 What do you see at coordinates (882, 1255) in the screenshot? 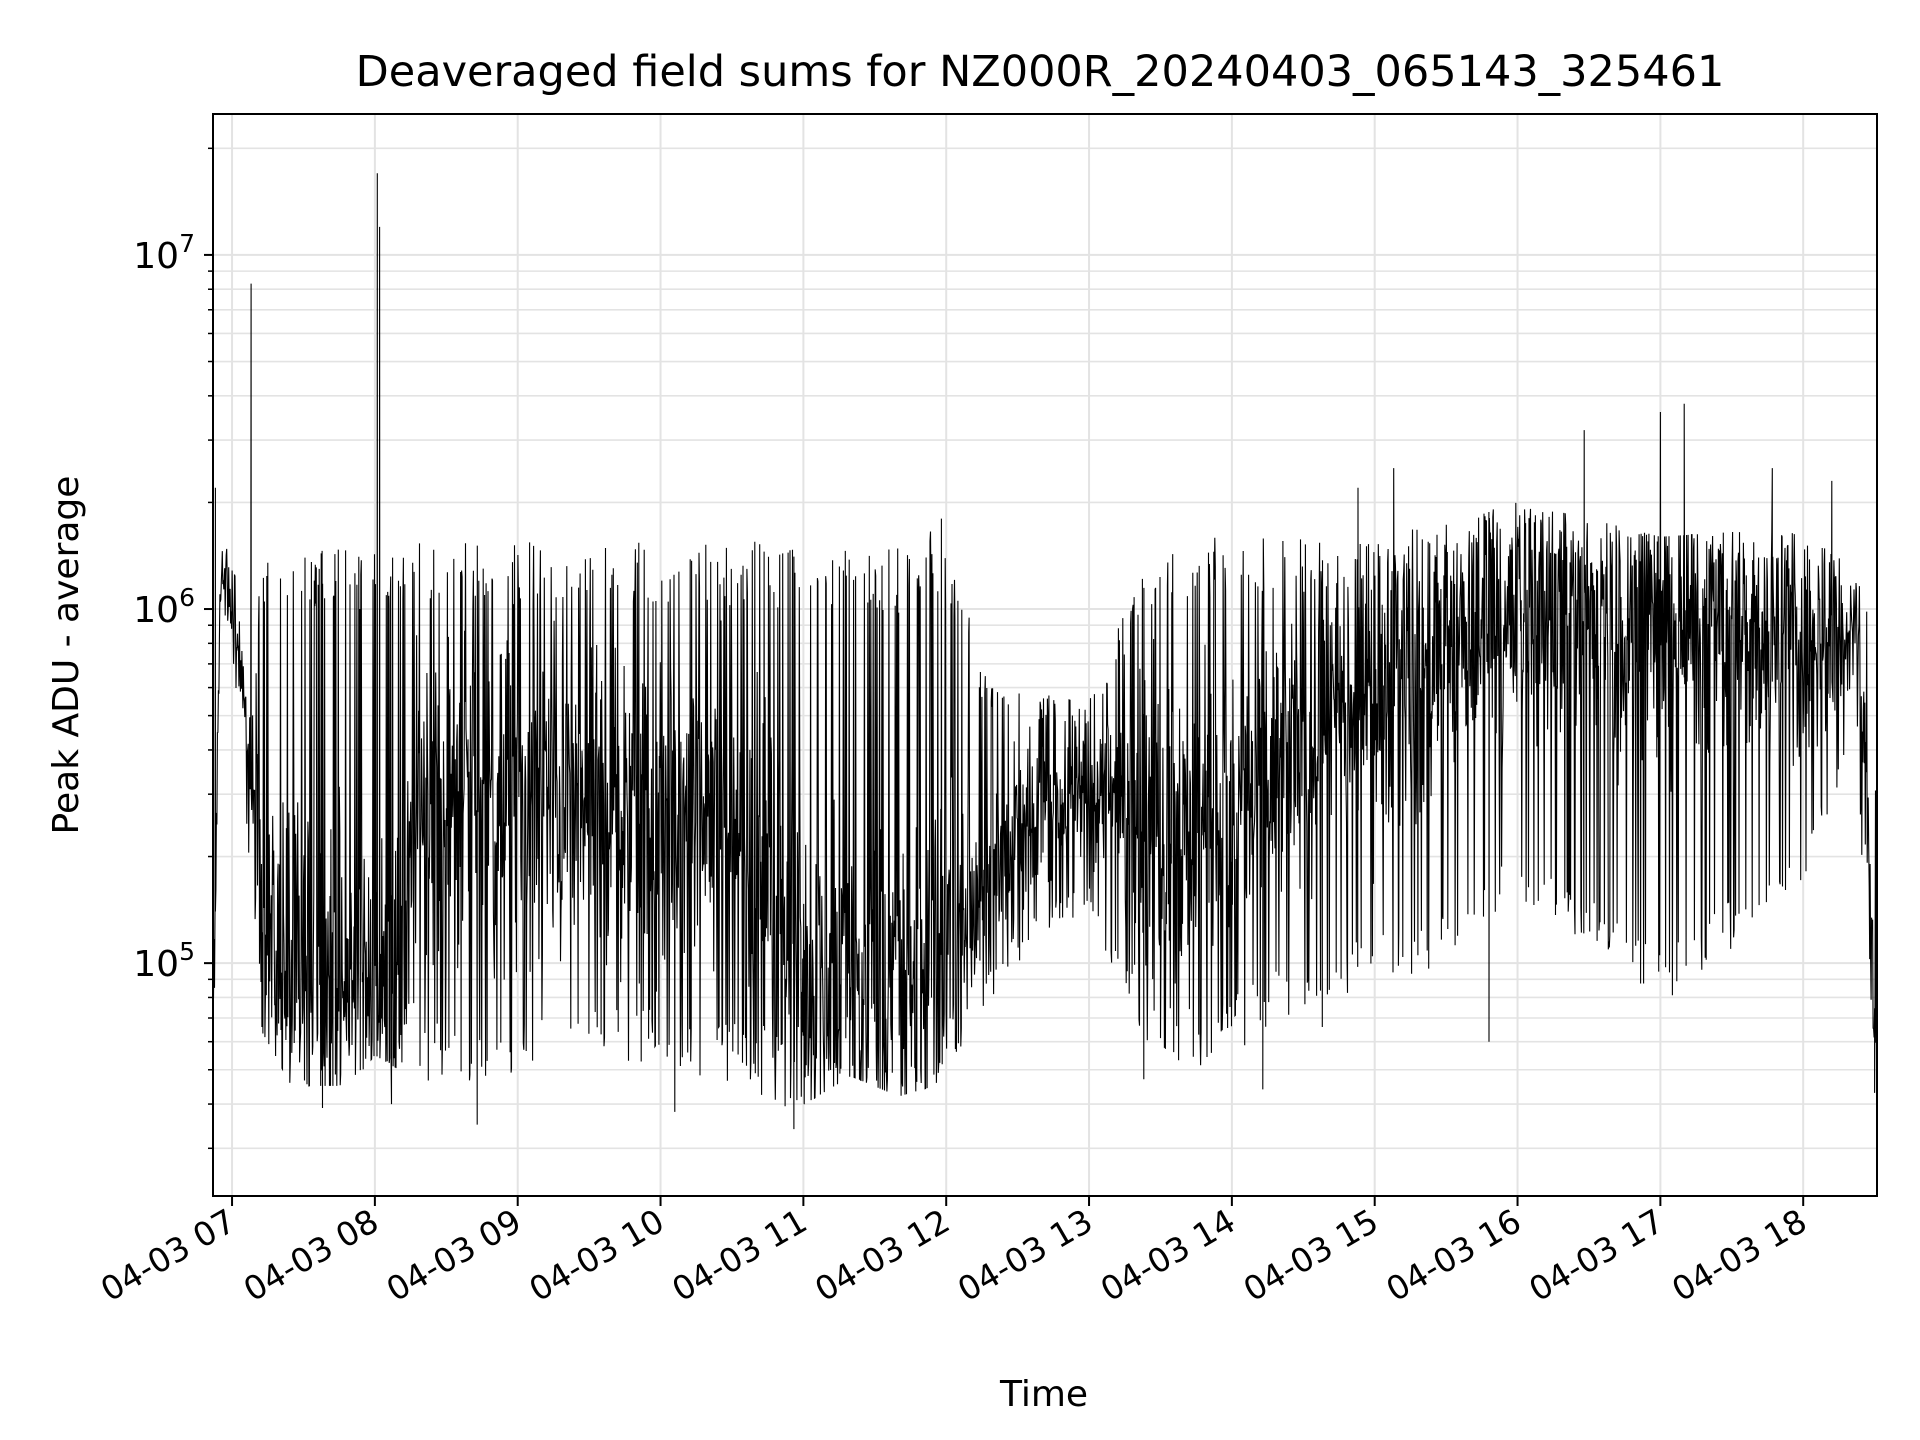
I see `x-tick-label: 04-03 12` at bounding box center [882, 1255].